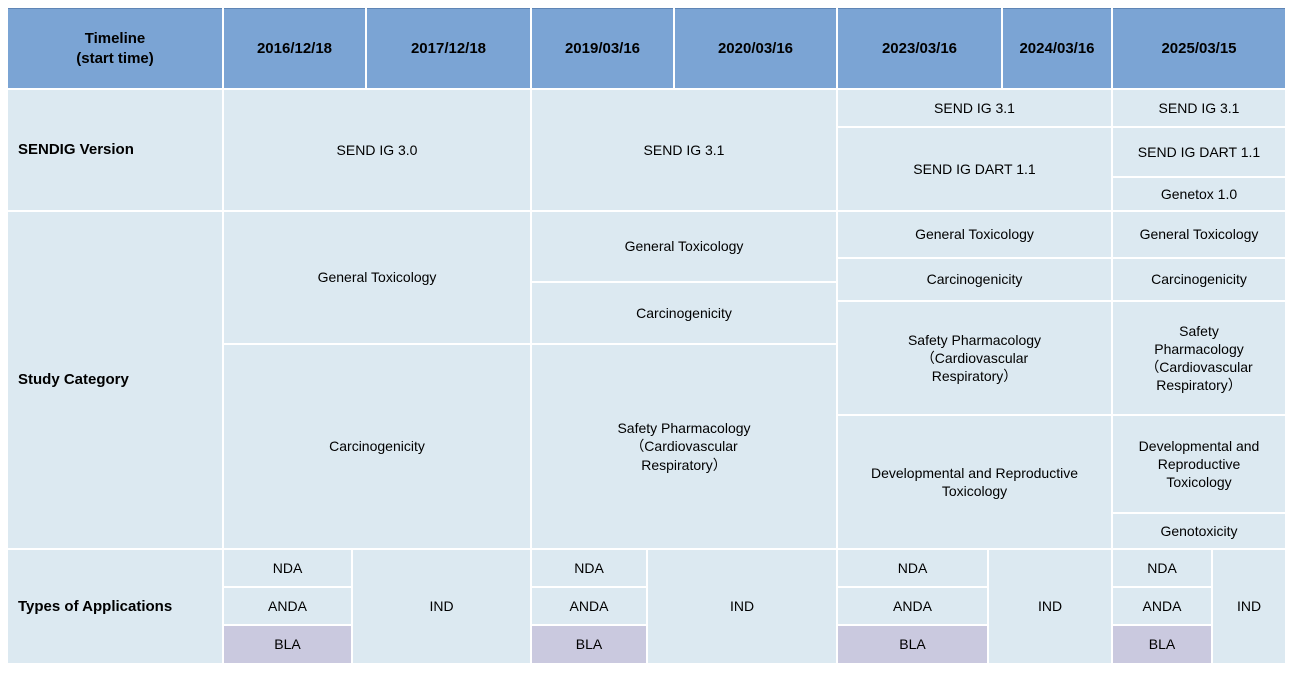 This screenshot has width=1295, height=677. Describe the element at coordinates (755, 48) in the screenshot. I see `header-date-2020-03-16: 2020/03/16` at that location.